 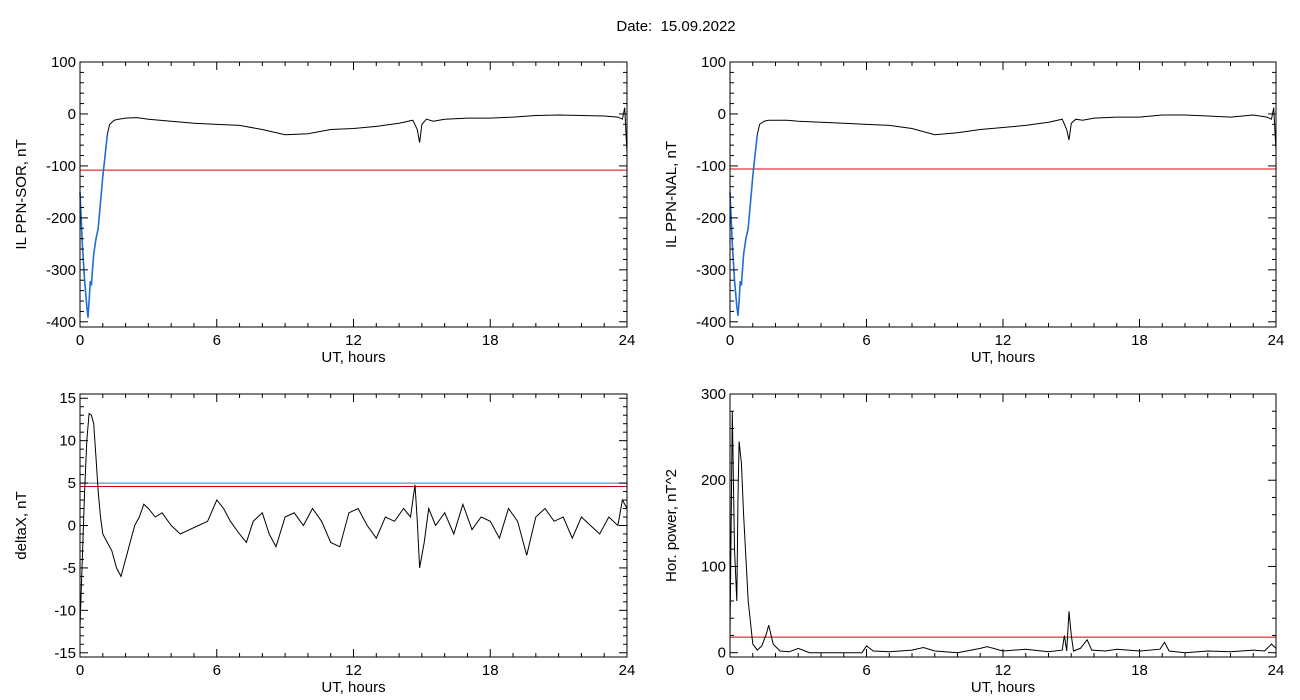 I want to click on date-value: 15.09.2022, so click(x=698, y=26).